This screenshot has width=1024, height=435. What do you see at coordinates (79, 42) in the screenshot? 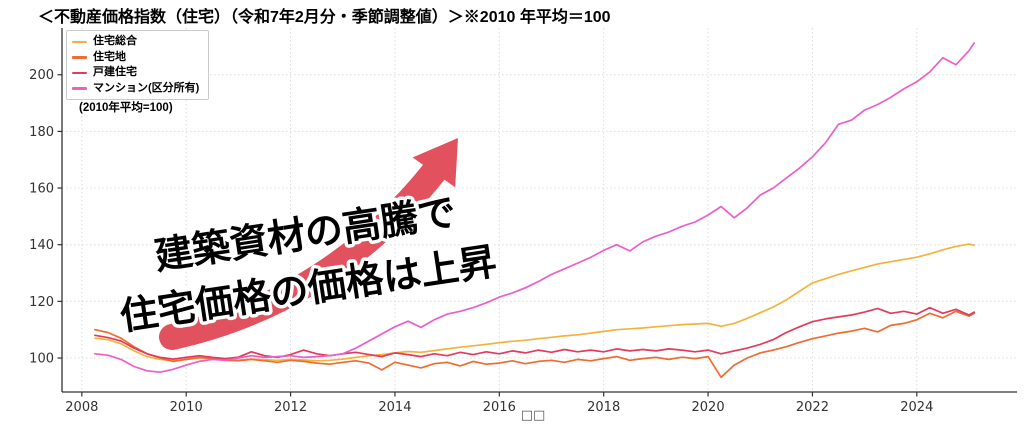
I see `series-swatch-sogo` at bounding box center [79, 42].